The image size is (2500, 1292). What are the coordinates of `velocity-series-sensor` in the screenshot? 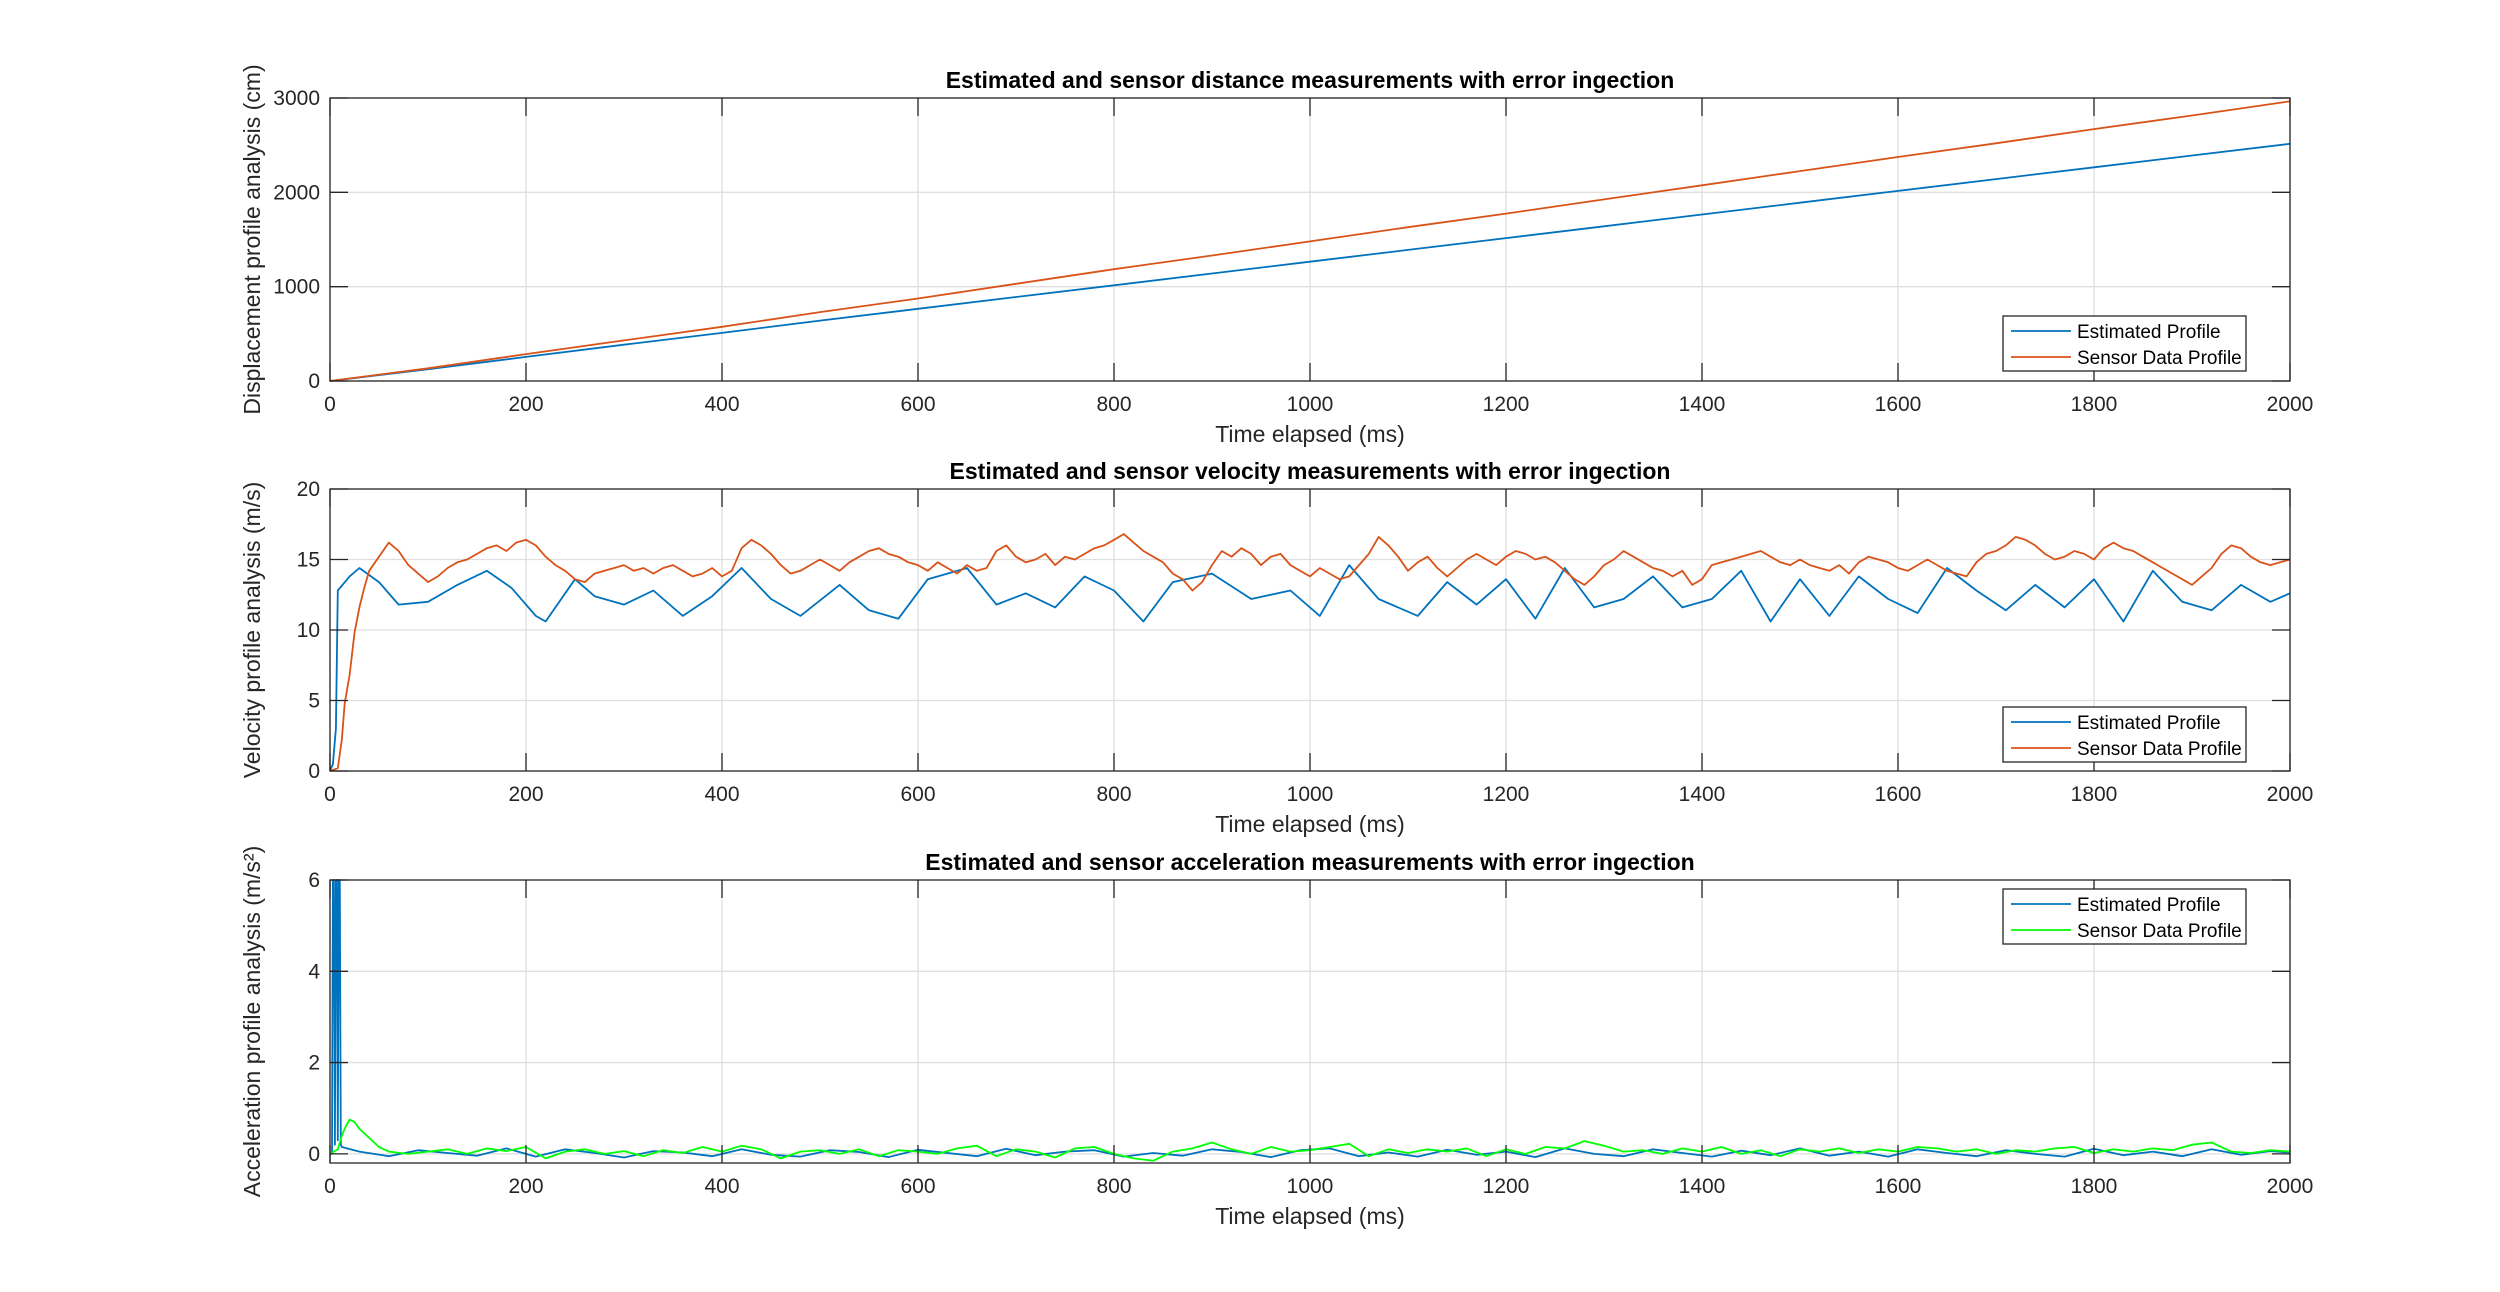 It's located at (1310, 652).